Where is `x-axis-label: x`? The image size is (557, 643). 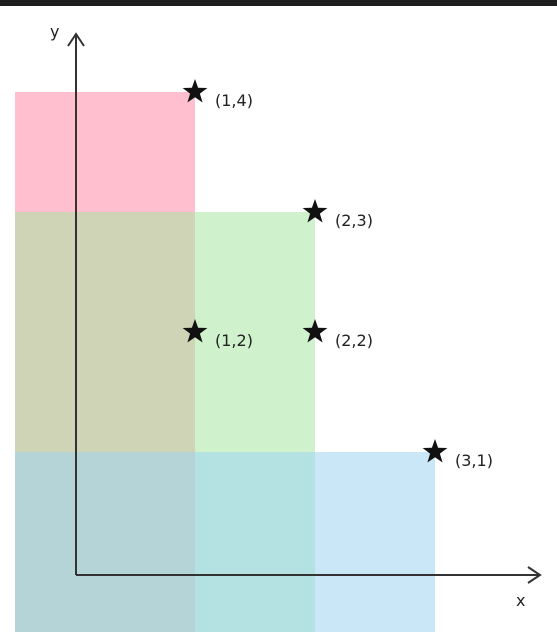
x-axis-label: x is located at coordinates (520, 600).